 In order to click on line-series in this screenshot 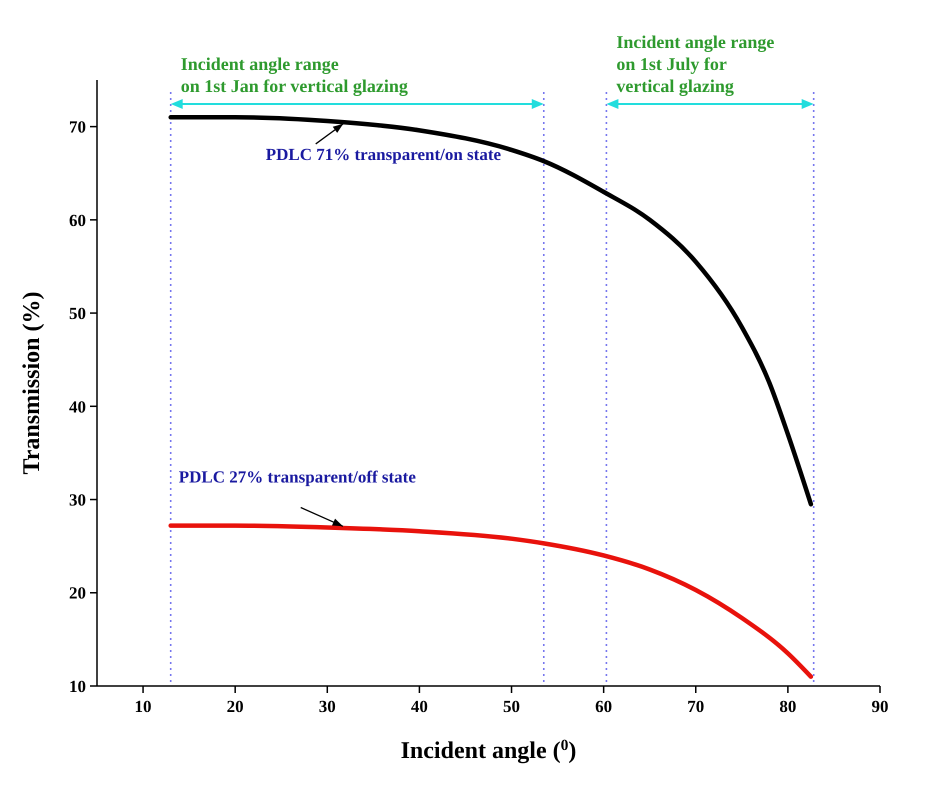, I will do `click(491, 601)`.